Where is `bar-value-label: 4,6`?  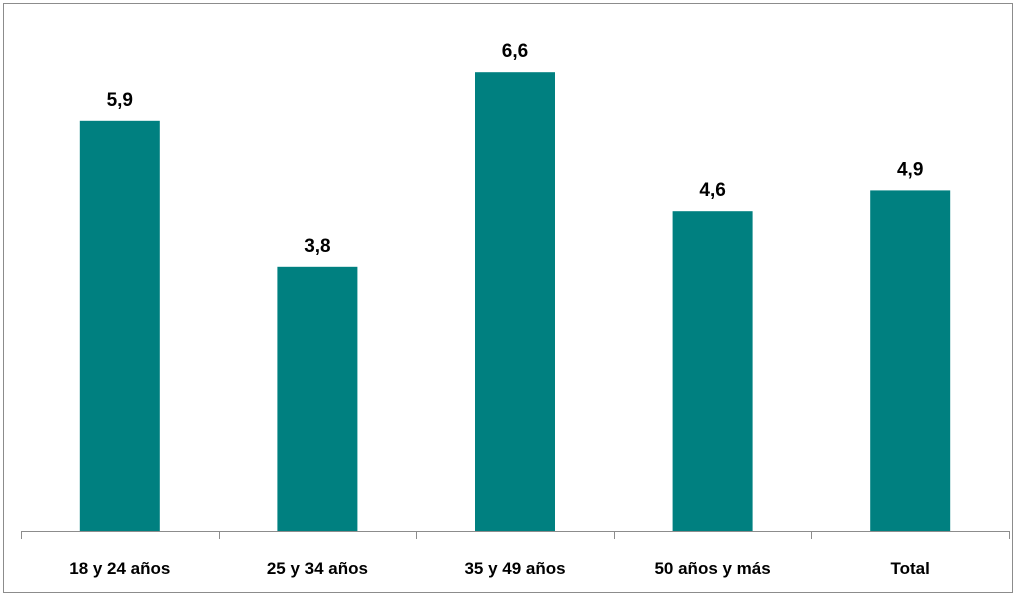 bar-value-label: 4,6 is located at coordinates (712, 190).